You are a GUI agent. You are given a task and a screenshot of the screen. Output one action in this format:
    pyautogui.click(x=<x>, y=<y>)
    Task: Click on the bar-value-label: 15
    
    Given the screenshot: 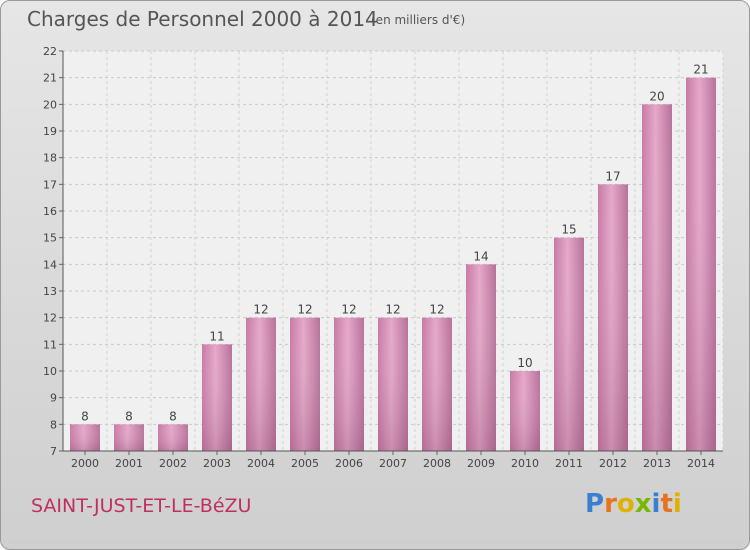 What is the action you would take?
    pyautogui.click(x=568, y=230)
    